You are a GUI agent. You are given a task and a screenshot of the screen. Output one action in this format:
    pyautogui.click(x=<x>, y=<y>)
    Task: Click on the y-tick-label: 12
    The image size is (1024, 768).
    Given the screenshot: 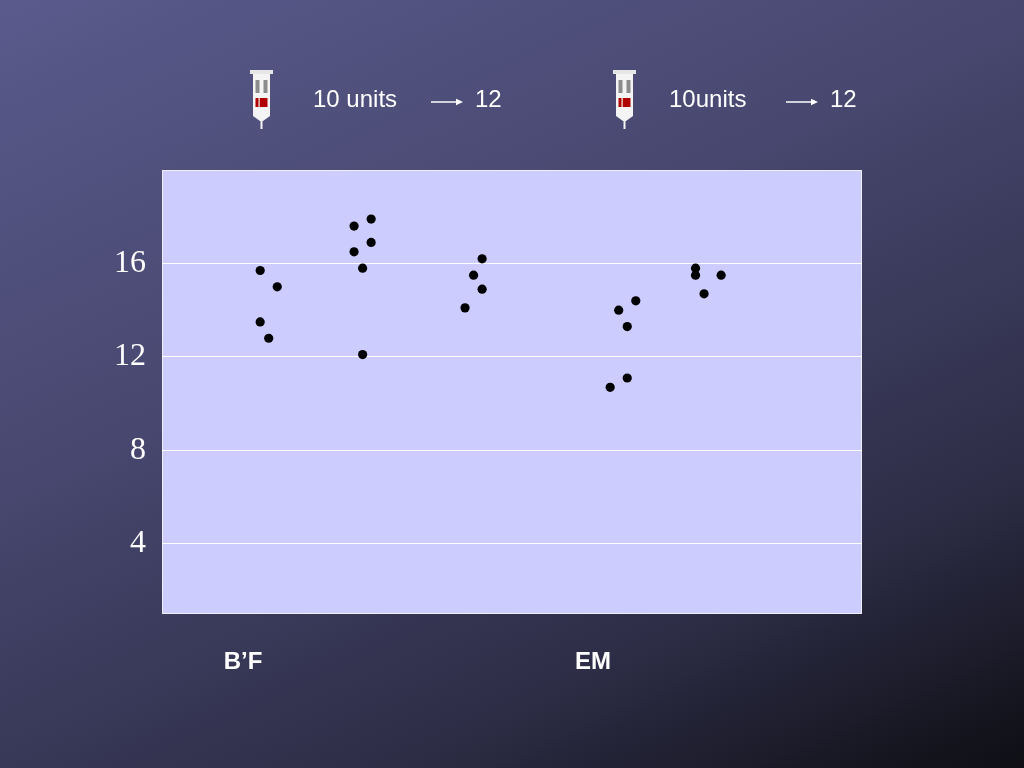 What is the action you would take?
    pyautogui.click(x=130, y=354)
    